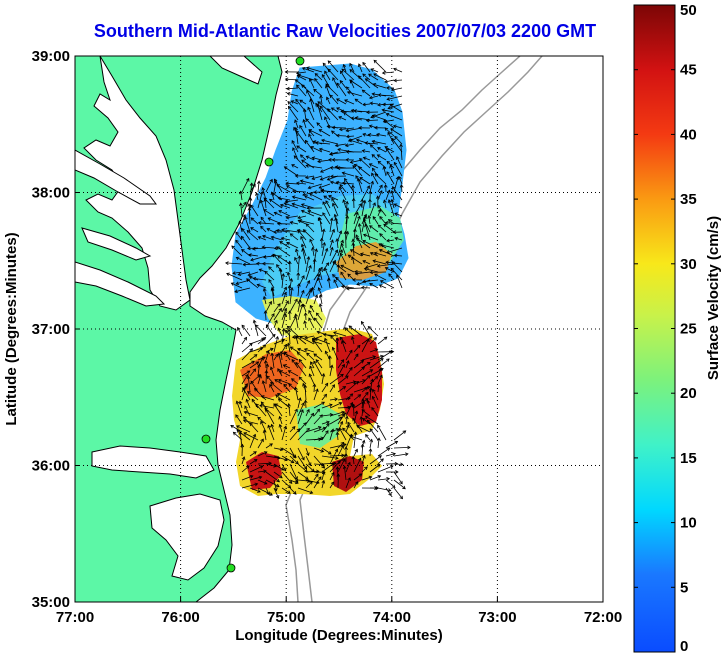 This screenshot has width=724, height=659. I want to click on y-tick-label: 35:00, so click(51, 602).